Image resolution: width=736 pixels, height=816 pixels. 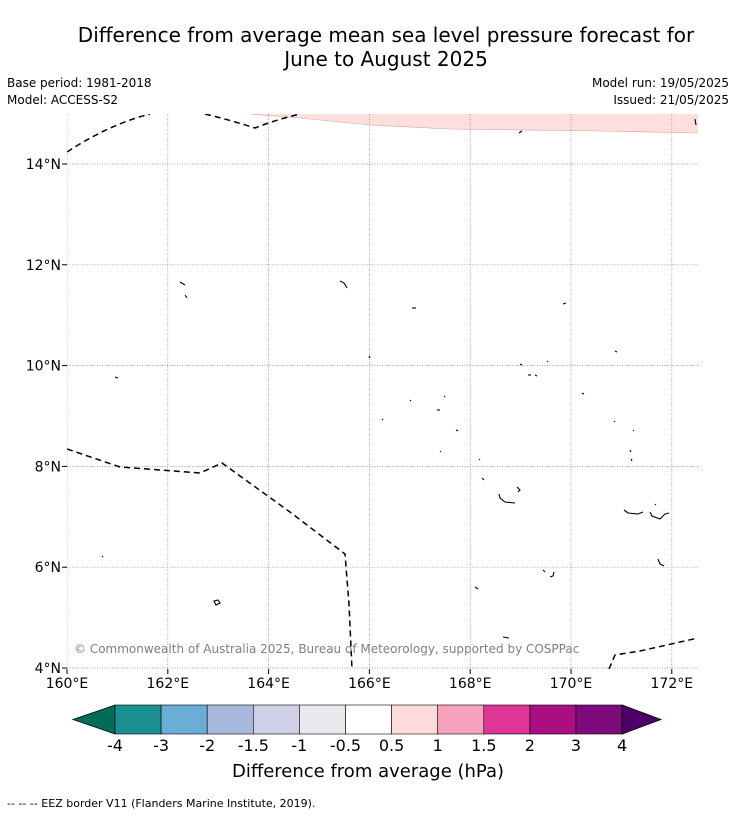 What do you see at coordinates (672, 684) in the screenshot?
I see `lon-tick-label: 172°E` at bounding box center [672, 684].